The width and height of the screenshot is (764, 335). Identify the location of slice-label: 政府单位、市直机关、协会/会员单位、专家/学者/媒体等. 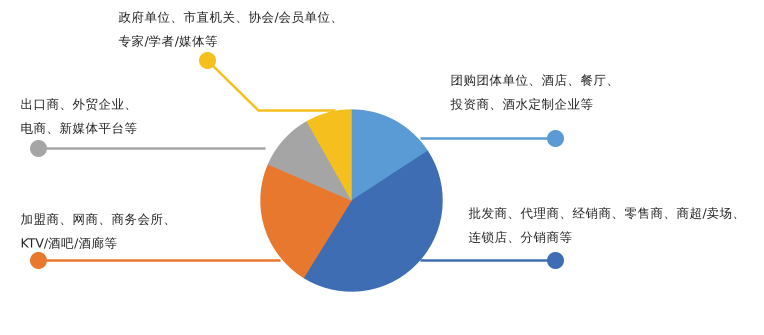
(231, 29).